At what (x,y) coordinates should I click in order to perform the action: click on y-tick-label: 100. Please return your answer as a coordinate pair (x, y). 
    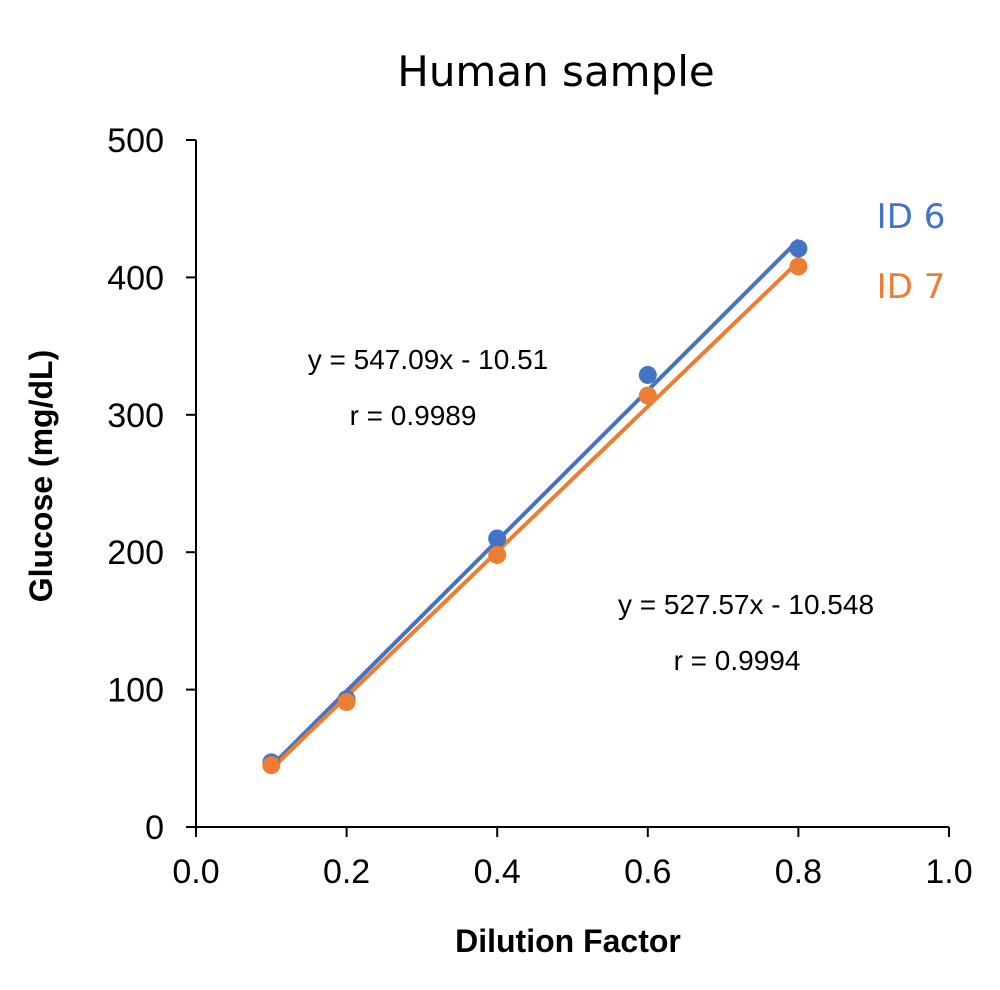
    Looking at the image, I should click on (135, 691).